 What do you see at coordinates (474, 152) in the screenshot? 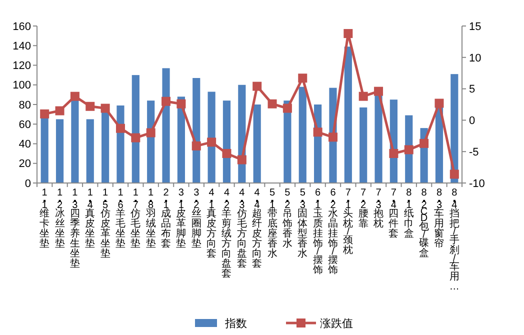
I see `y2-tick-label: -5` at bounding box center [474, 152].